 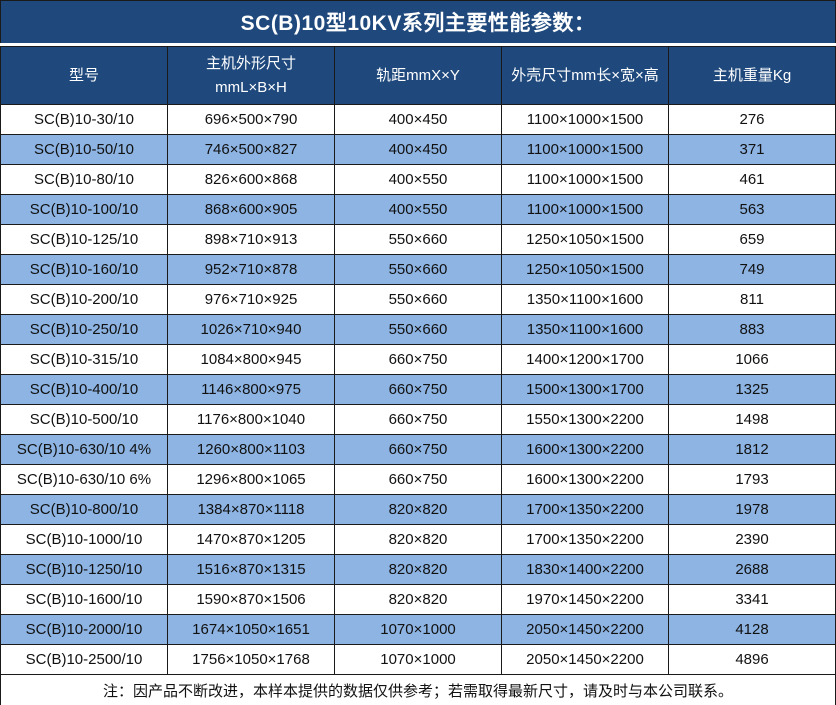 What do you see at coordinates (752, 239) in the screenshot?
I see `table-cell: 659` at bounding box center [752, 239].